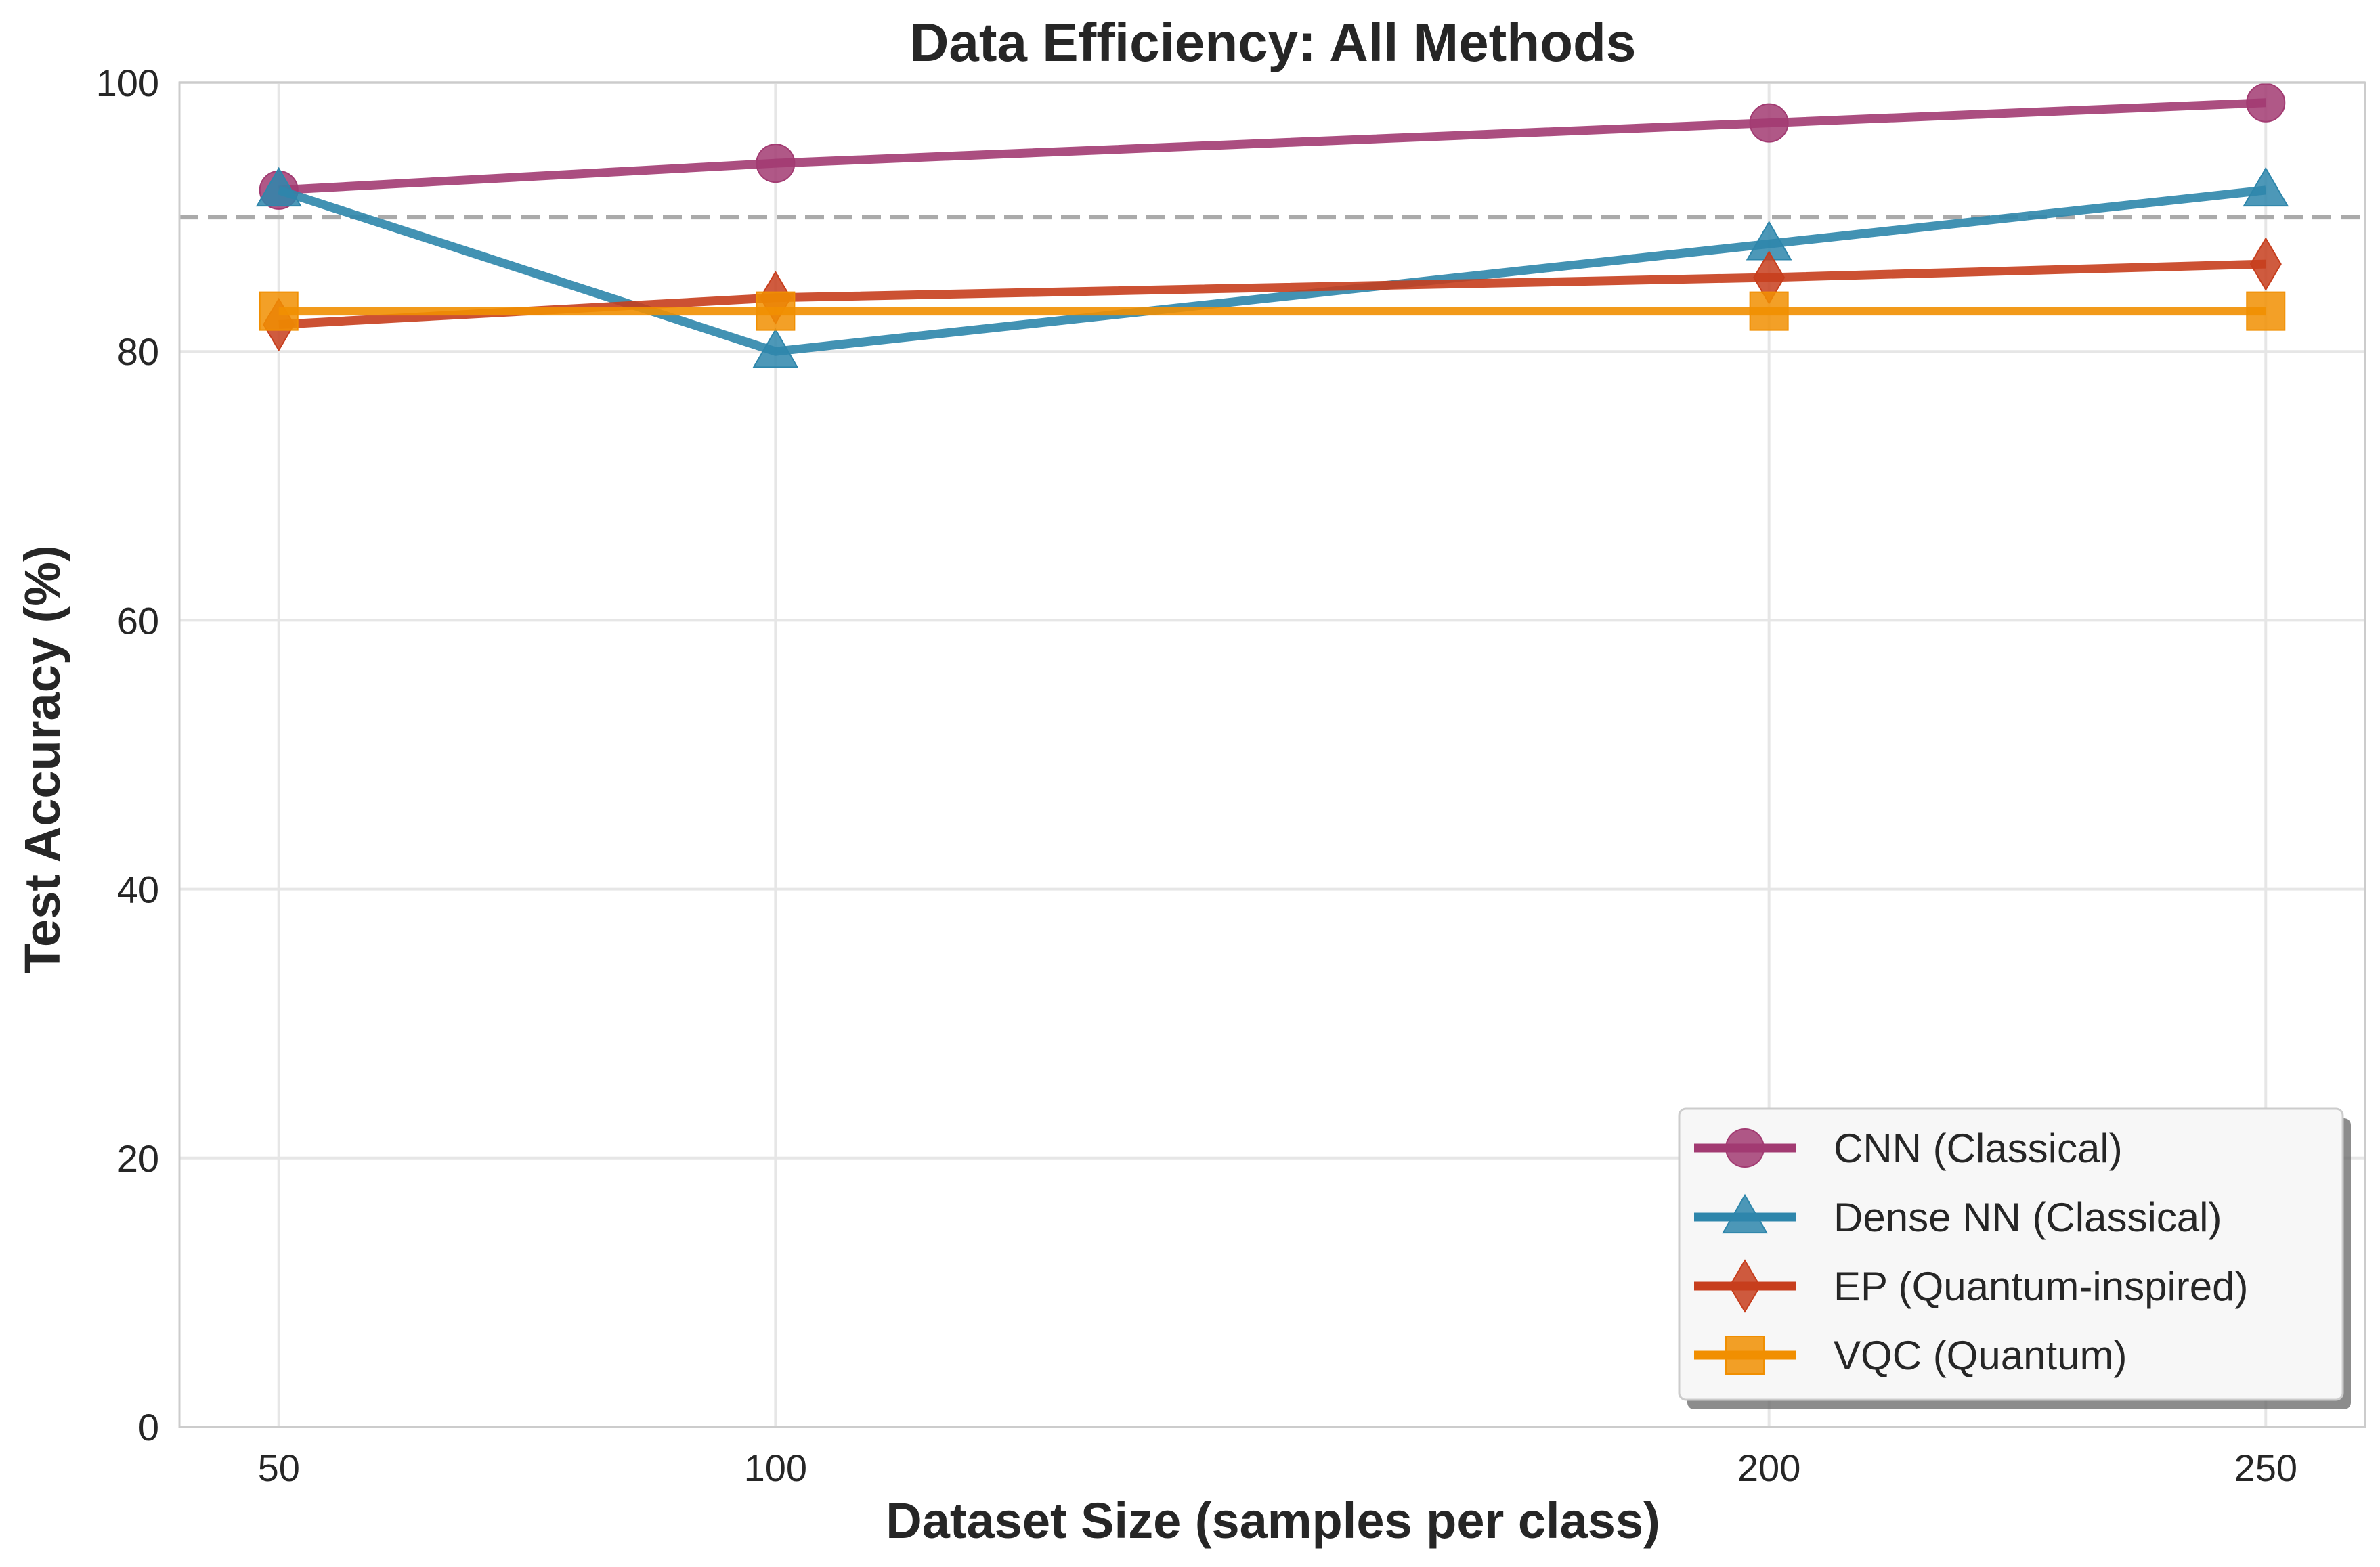 This screenshot has height=1567, width=2380. I want to click on x-tick-label: 250, so click(2266, 1468).